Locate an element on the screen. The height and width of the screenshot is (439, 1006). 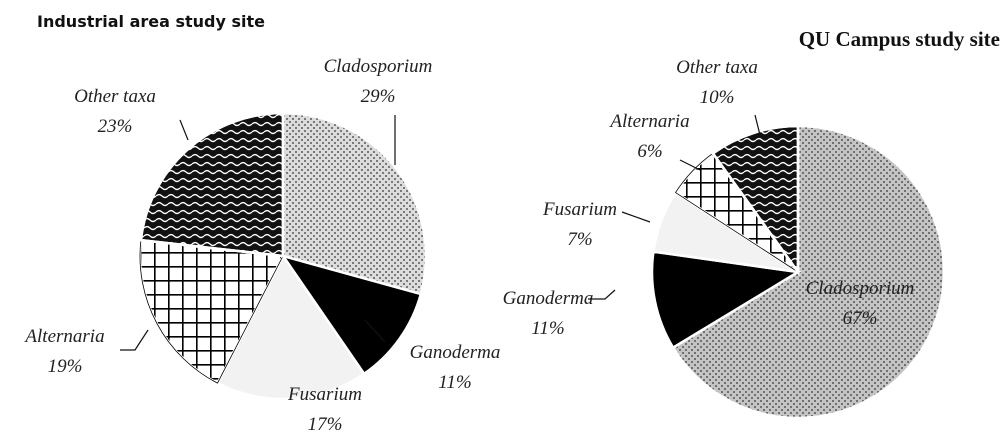
chart-title: QU Campus study site is located at coordinates (899, 39).